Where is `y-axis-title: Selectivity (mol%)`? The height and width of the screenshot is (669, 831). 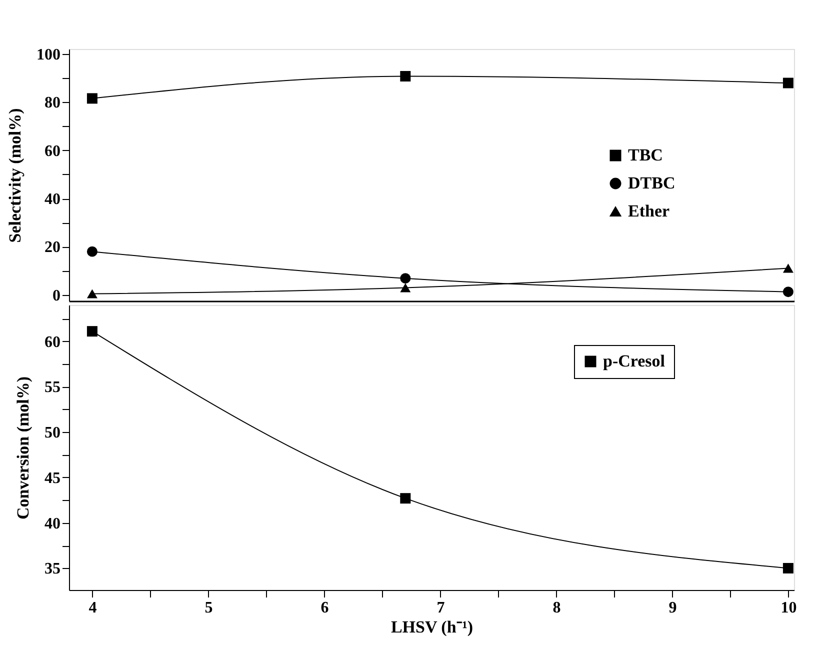
y-axis-title: Selectivity (mol%) is located at coordinates (15, 175).